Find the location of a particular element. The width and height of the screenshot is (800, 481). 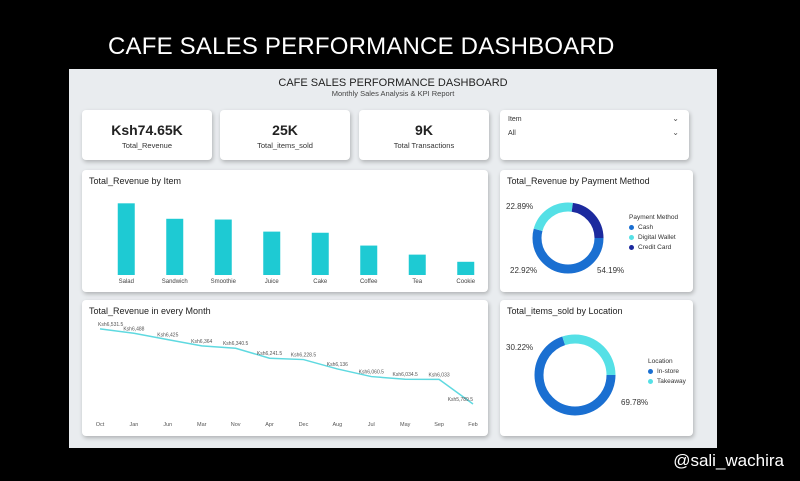

data-label: Ksh6,034.5 is located at coordinates (406, 375).